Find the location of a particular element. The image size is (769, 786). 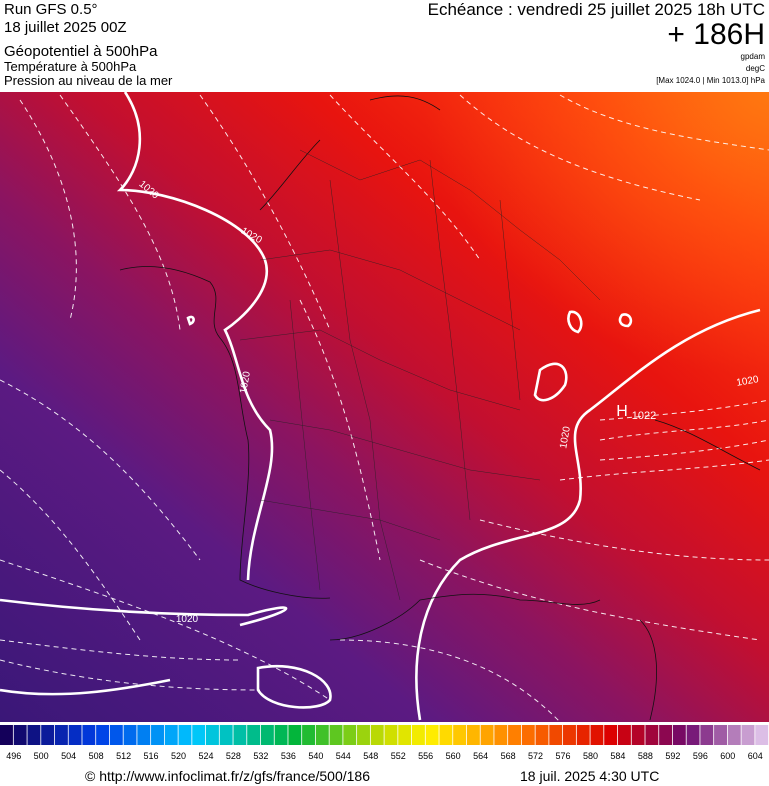

legend-label: 508 is located at coordinates (96, 756).